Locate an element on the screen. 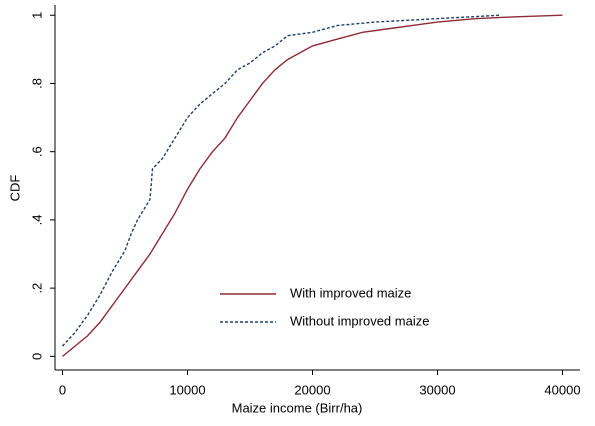  x-tick-label: 20000 is located at coordinates (312, 389).